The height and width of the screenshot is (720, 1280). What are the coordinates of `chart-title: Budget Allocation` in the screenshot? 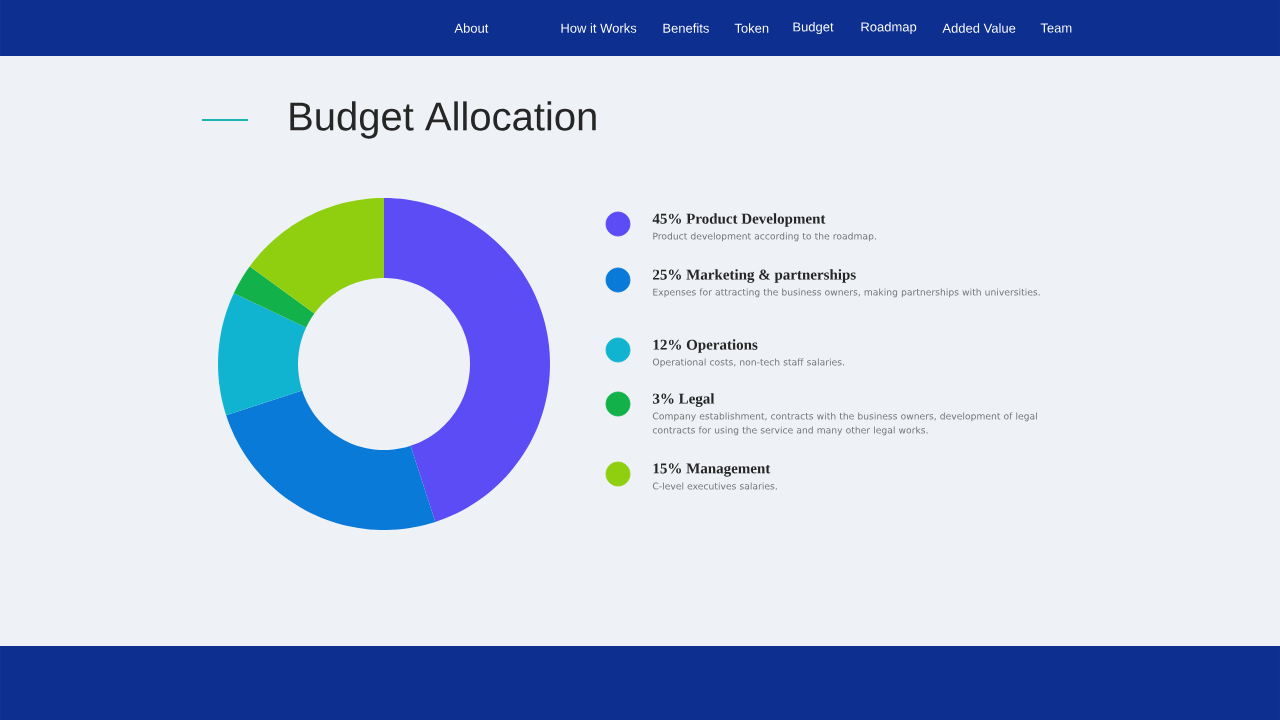 It's located at (443, 120).